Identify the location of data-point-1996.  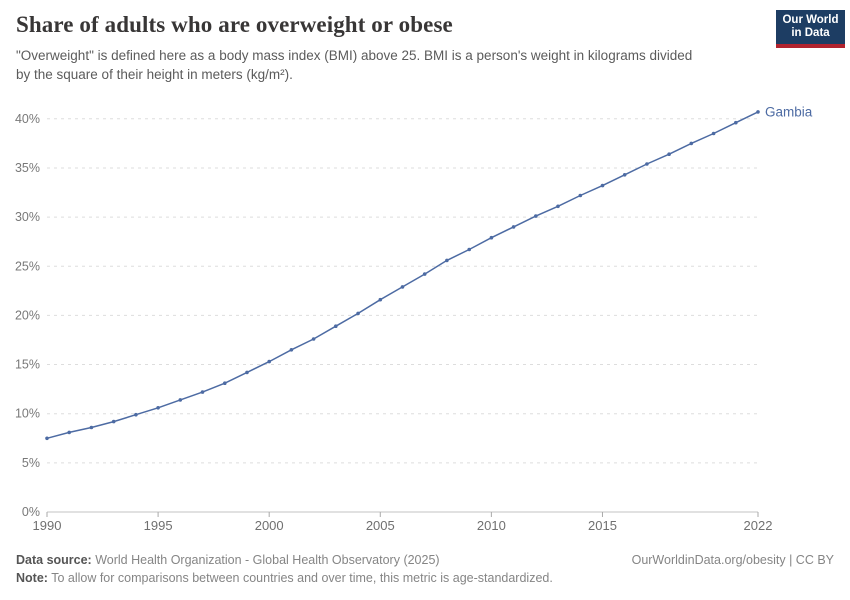
(180, 400).